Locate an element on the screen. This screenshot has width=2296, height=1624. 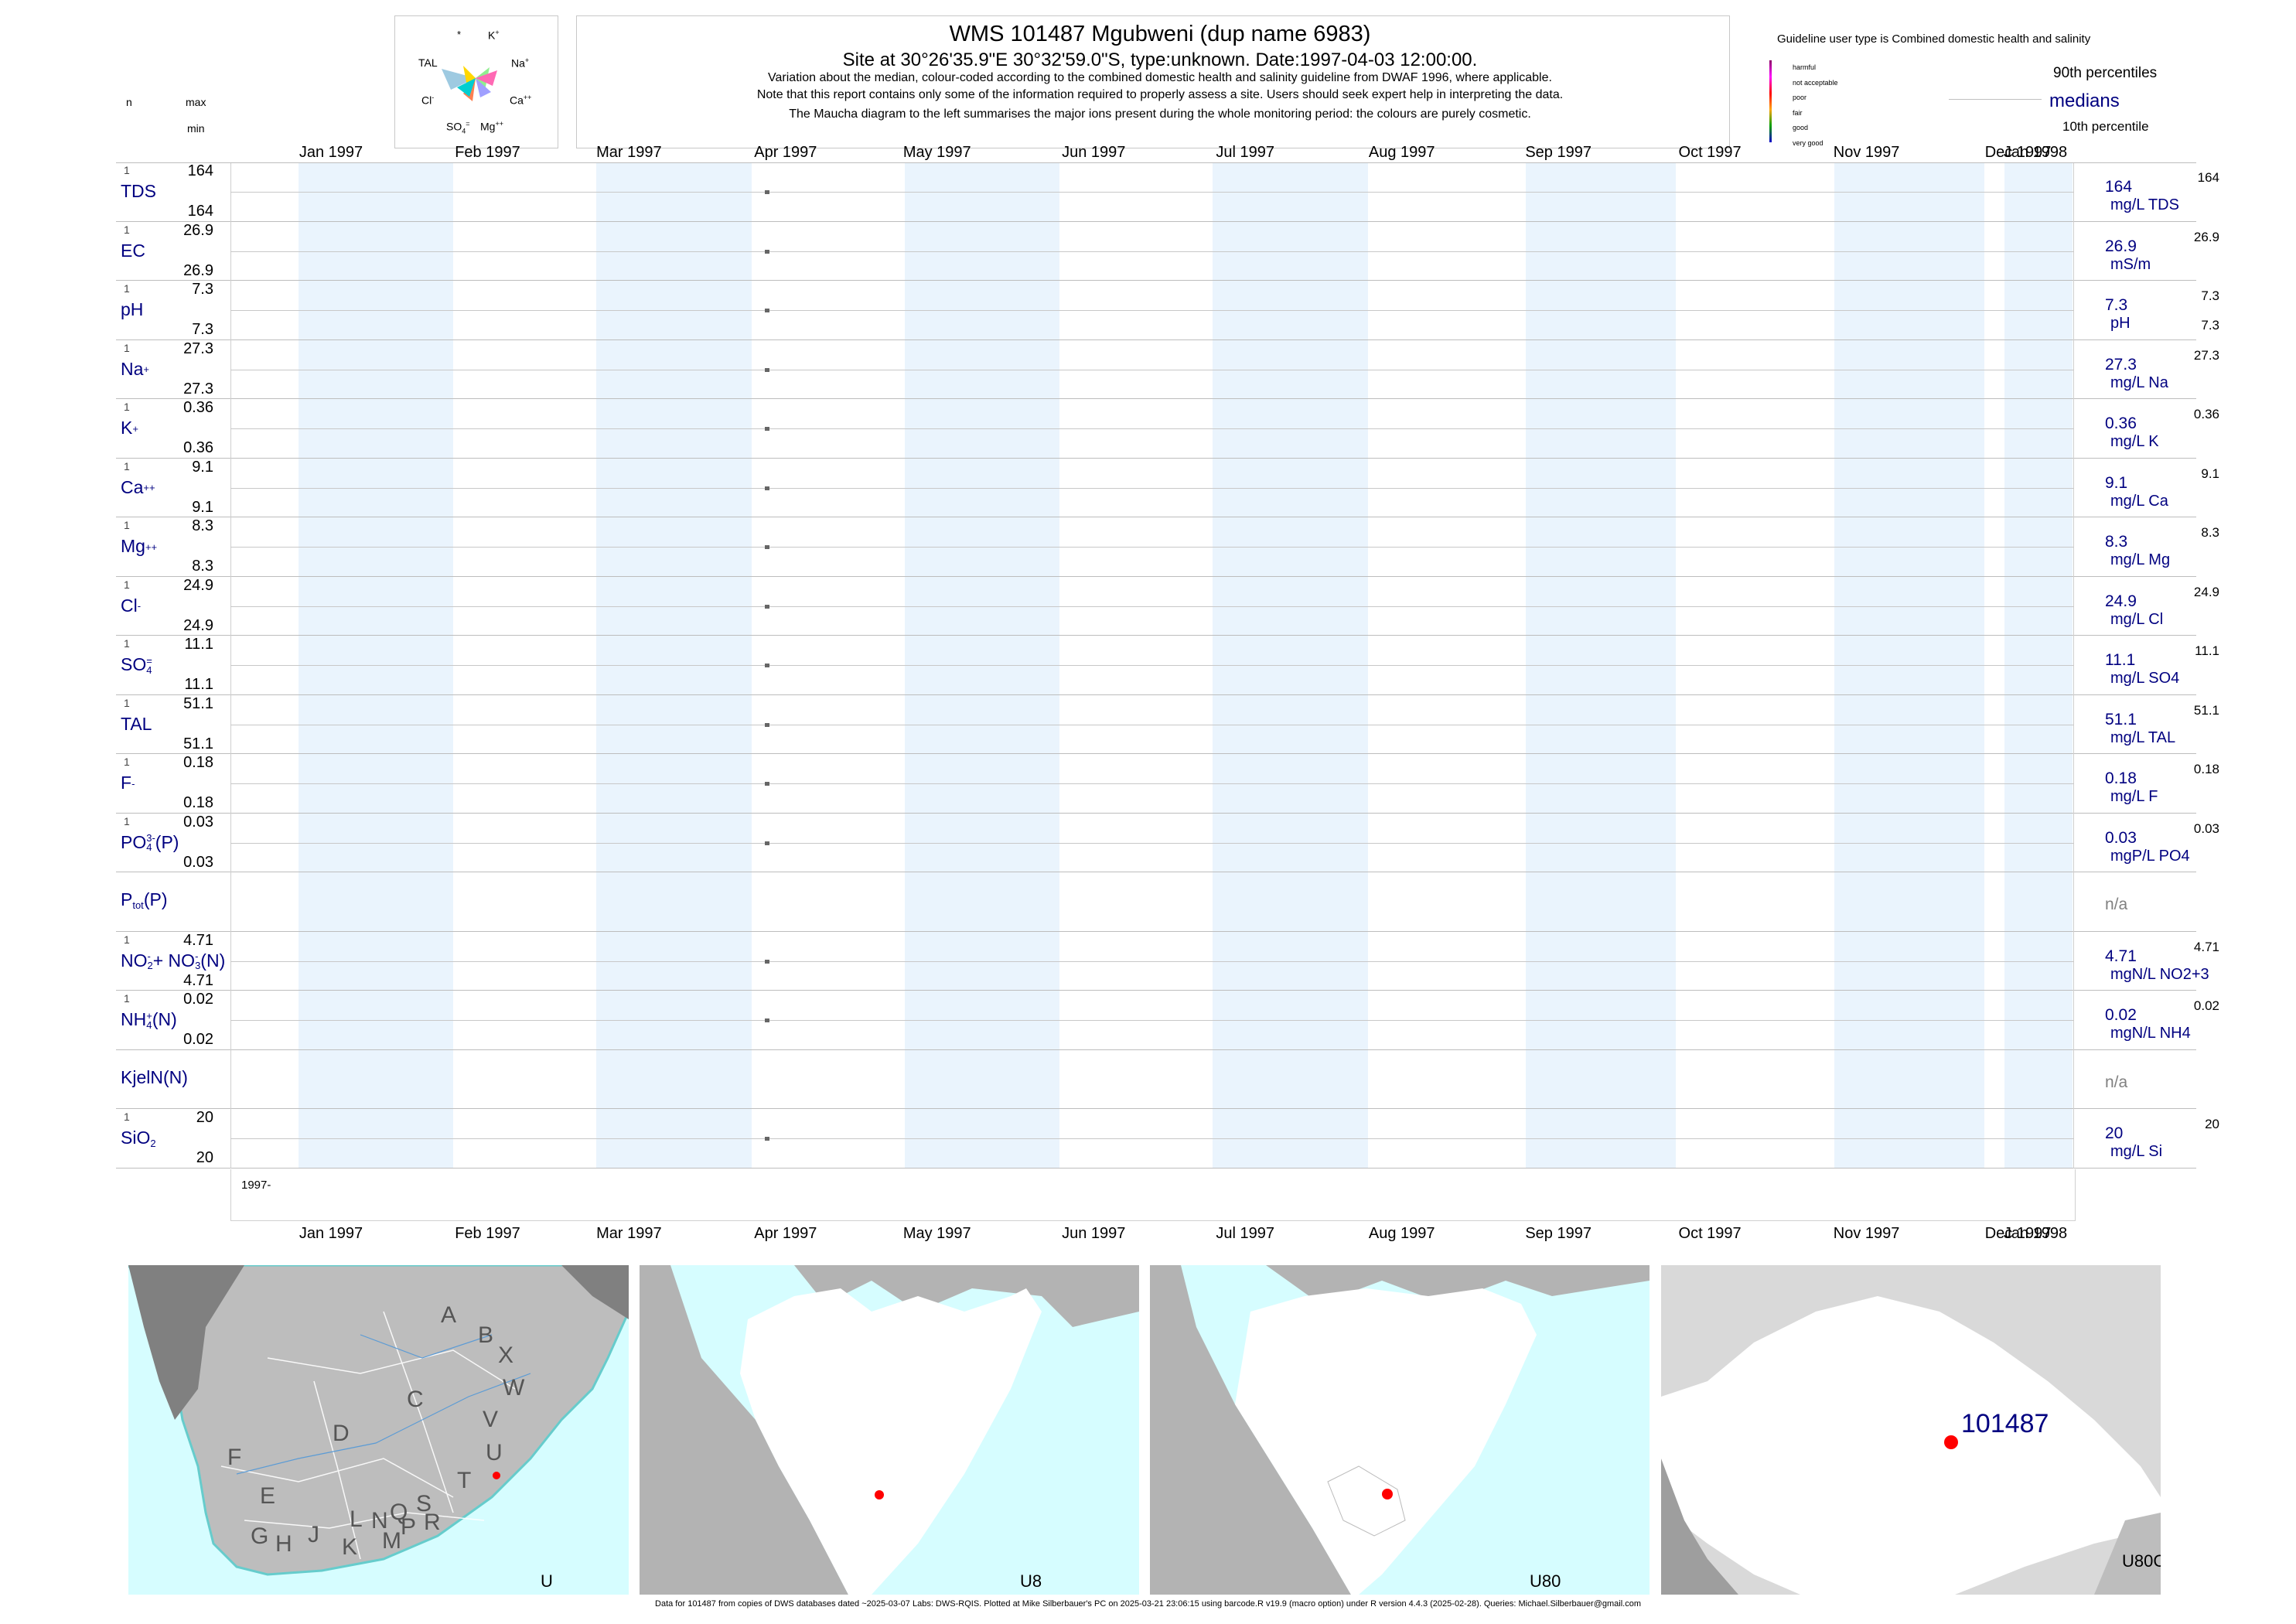
p90-value: 0.02 is located at coordinates (2206, 1005).